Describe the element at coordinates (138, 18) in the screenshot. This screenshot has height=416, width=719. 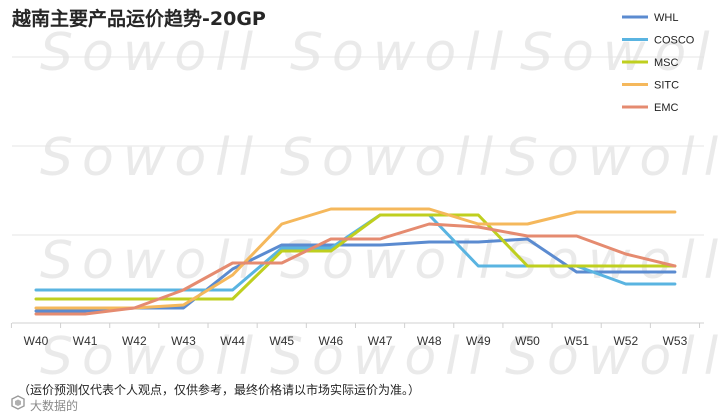
I see `chart-title: 越南主要产品运价趋势-20GP` at that location.